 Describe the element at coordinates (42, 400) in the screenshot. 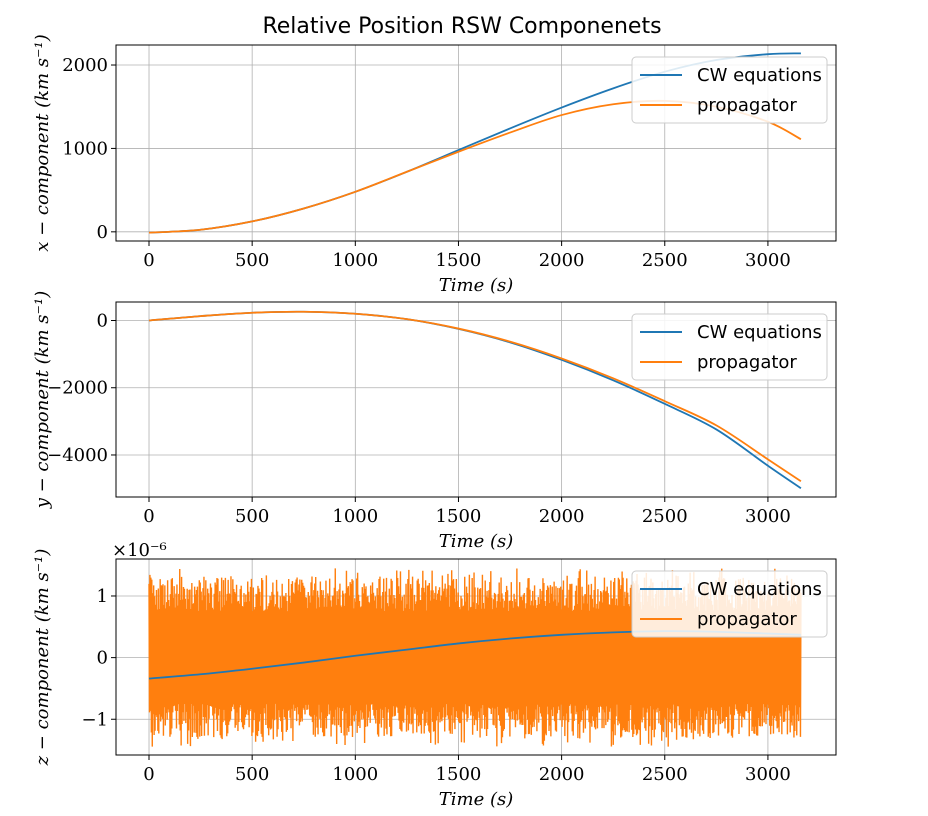

I see `y-axis-label: y − component (km s⁻¹)` at that location.